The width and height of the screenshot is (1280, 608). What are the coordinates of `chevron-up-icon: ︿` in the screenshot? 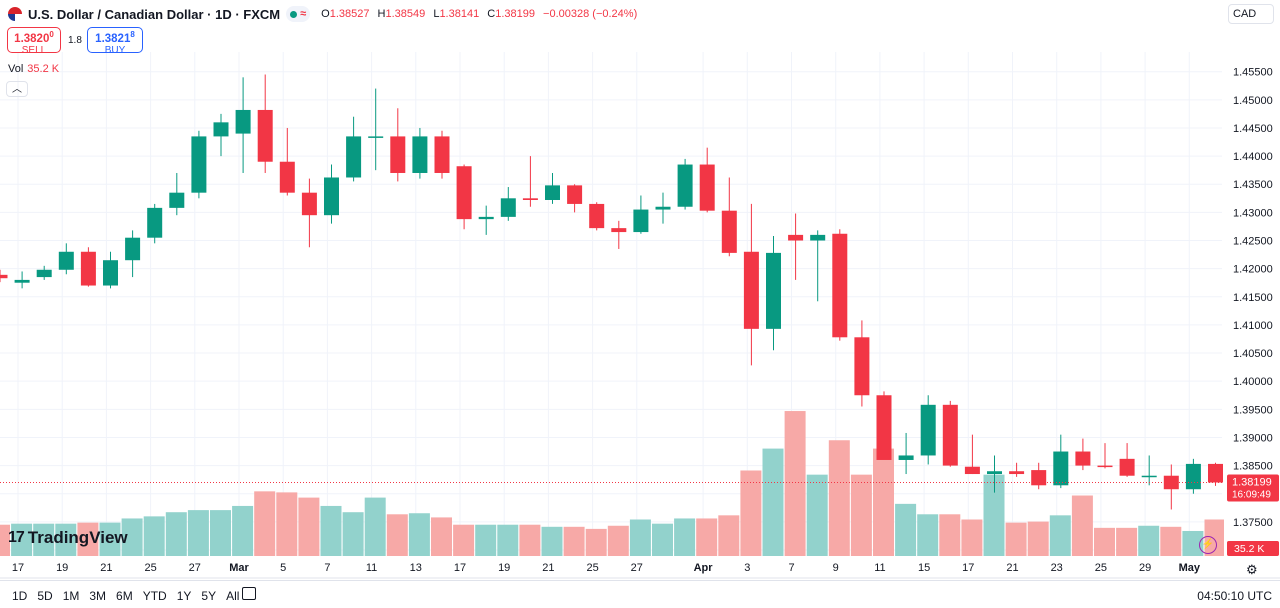 It's located at (17, 89).